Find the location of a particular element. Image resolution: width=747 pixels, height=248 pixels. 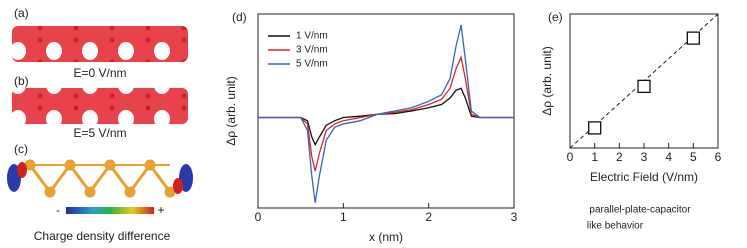

legend-label: 5 V/nm is located at coordinates (312, 64).